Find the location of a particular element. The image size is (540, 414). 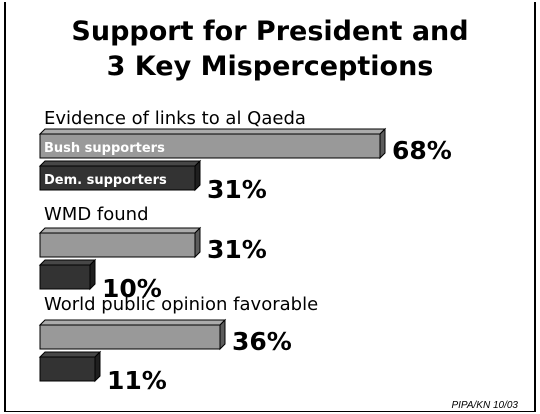

value-label: 68% is located at coordinates (422, 150).